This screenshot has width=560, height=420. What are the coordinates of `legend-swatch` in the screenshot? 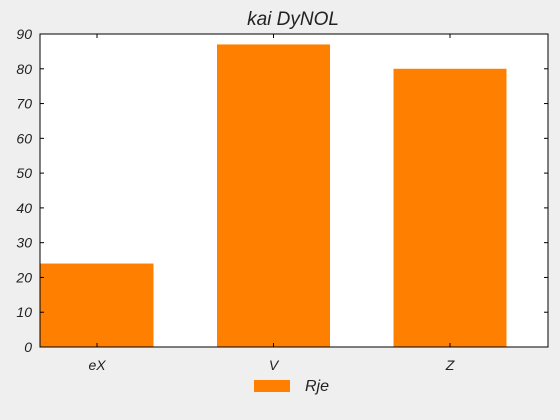 It's located at (272, 386).